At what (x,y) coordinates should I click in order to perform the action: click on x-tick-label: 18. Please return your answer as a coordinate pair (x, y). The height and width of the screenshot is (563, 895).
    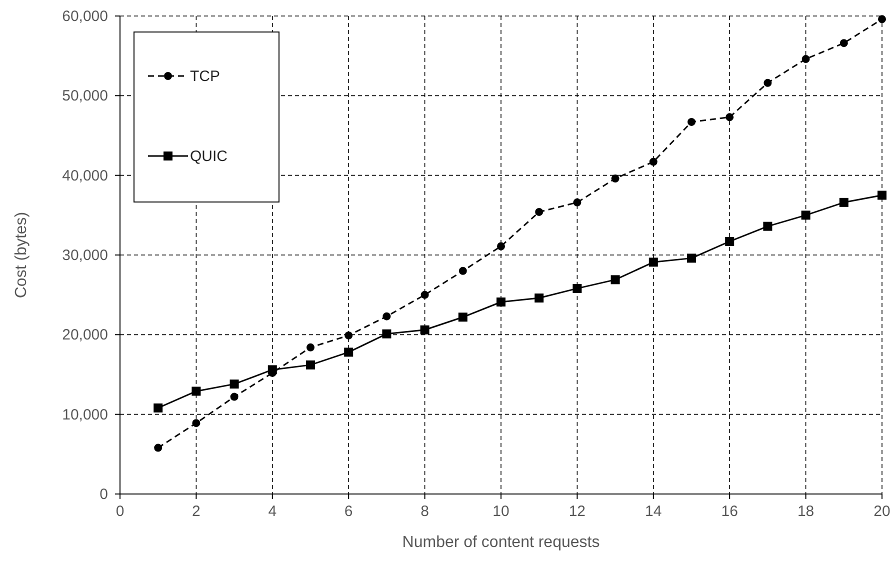
    Looking at the image, I should click on (805, 511).